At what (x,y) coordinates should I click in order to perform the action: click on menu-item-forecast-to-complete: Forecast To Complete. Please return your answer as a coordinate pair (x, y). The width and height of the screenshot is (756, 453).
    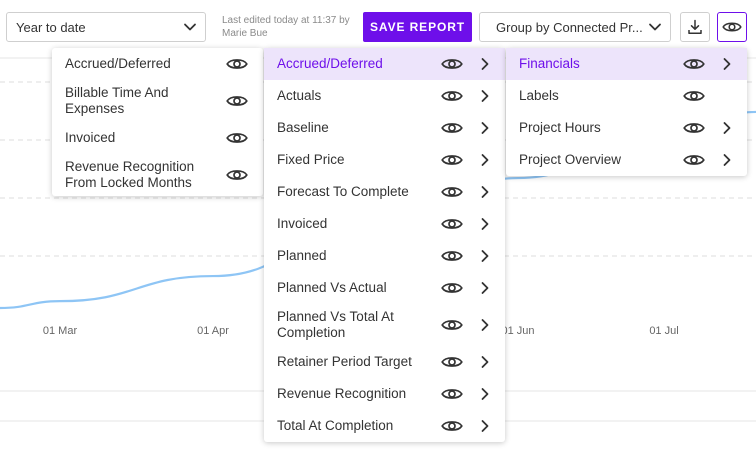
    Looking at the image, I should click on (384, 192).